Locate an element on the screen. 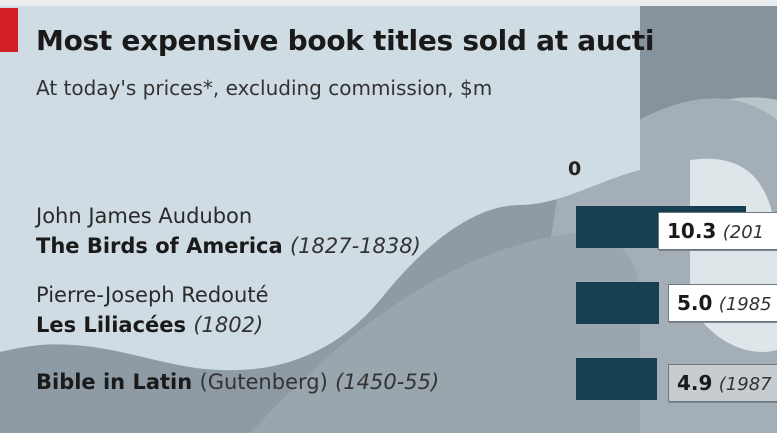 Image resolution: width=777 pixels, height=433 pixels. row-1-title: The Birds of America (1827-1838) is located at coordinates (228, 246).